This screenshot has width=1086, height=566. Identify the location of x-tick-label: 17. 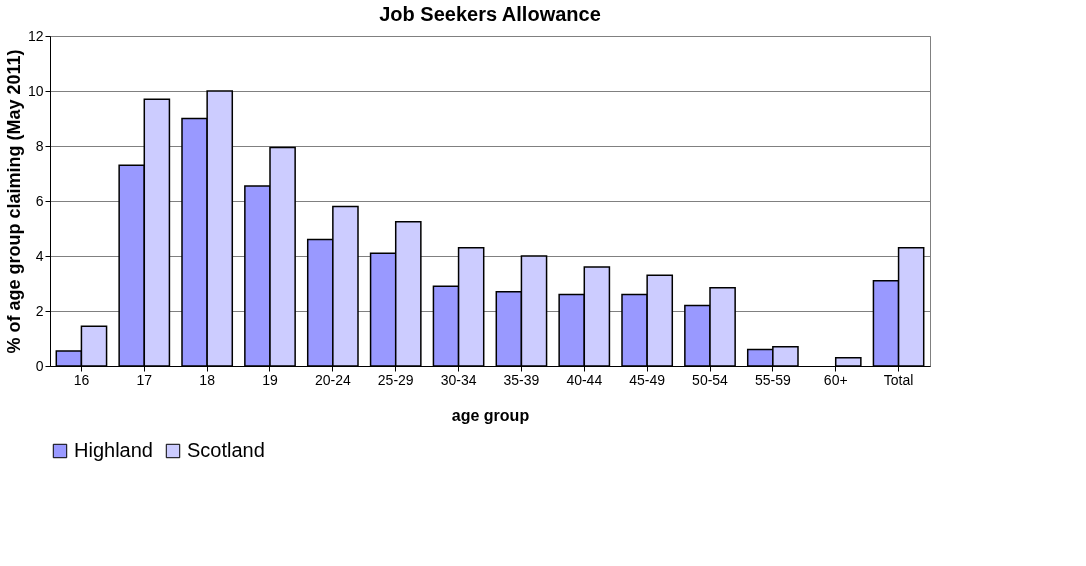
(144, 379).